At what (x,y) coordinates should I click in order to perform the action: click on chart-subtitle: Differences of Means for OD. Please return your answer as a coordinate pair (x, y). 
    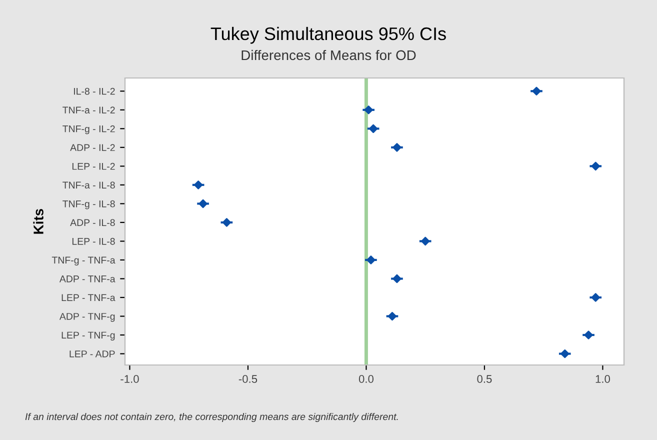
    Looking at the image, I should click on (329, 55).